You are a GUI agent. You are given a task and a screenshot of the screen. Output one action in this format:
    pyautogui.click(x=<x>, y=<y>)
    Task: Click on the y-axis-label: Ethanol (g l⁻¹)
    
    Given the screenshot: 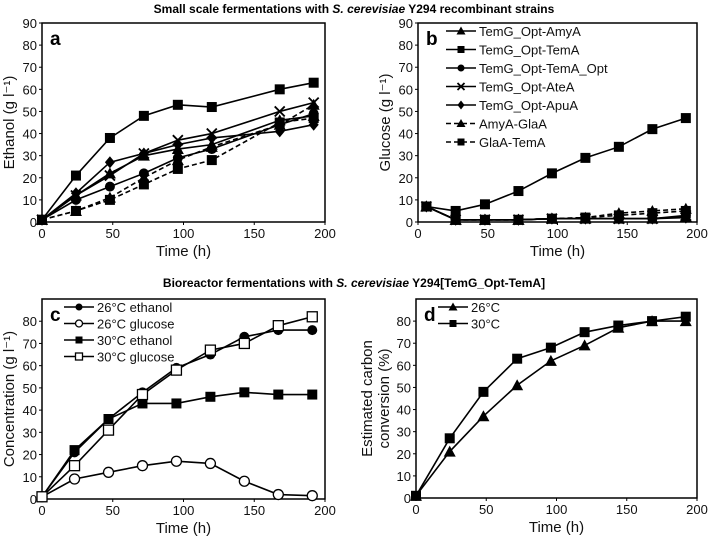 What is the action you would take?
    pyautogui.click(x=9, y=123)
    